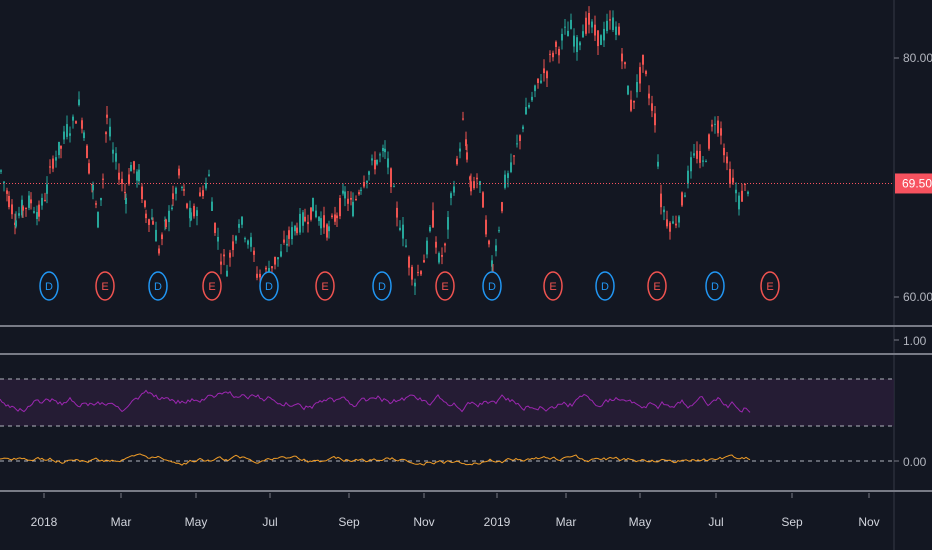  I want to click on x-tick-label: Sep, so click(792, 522).